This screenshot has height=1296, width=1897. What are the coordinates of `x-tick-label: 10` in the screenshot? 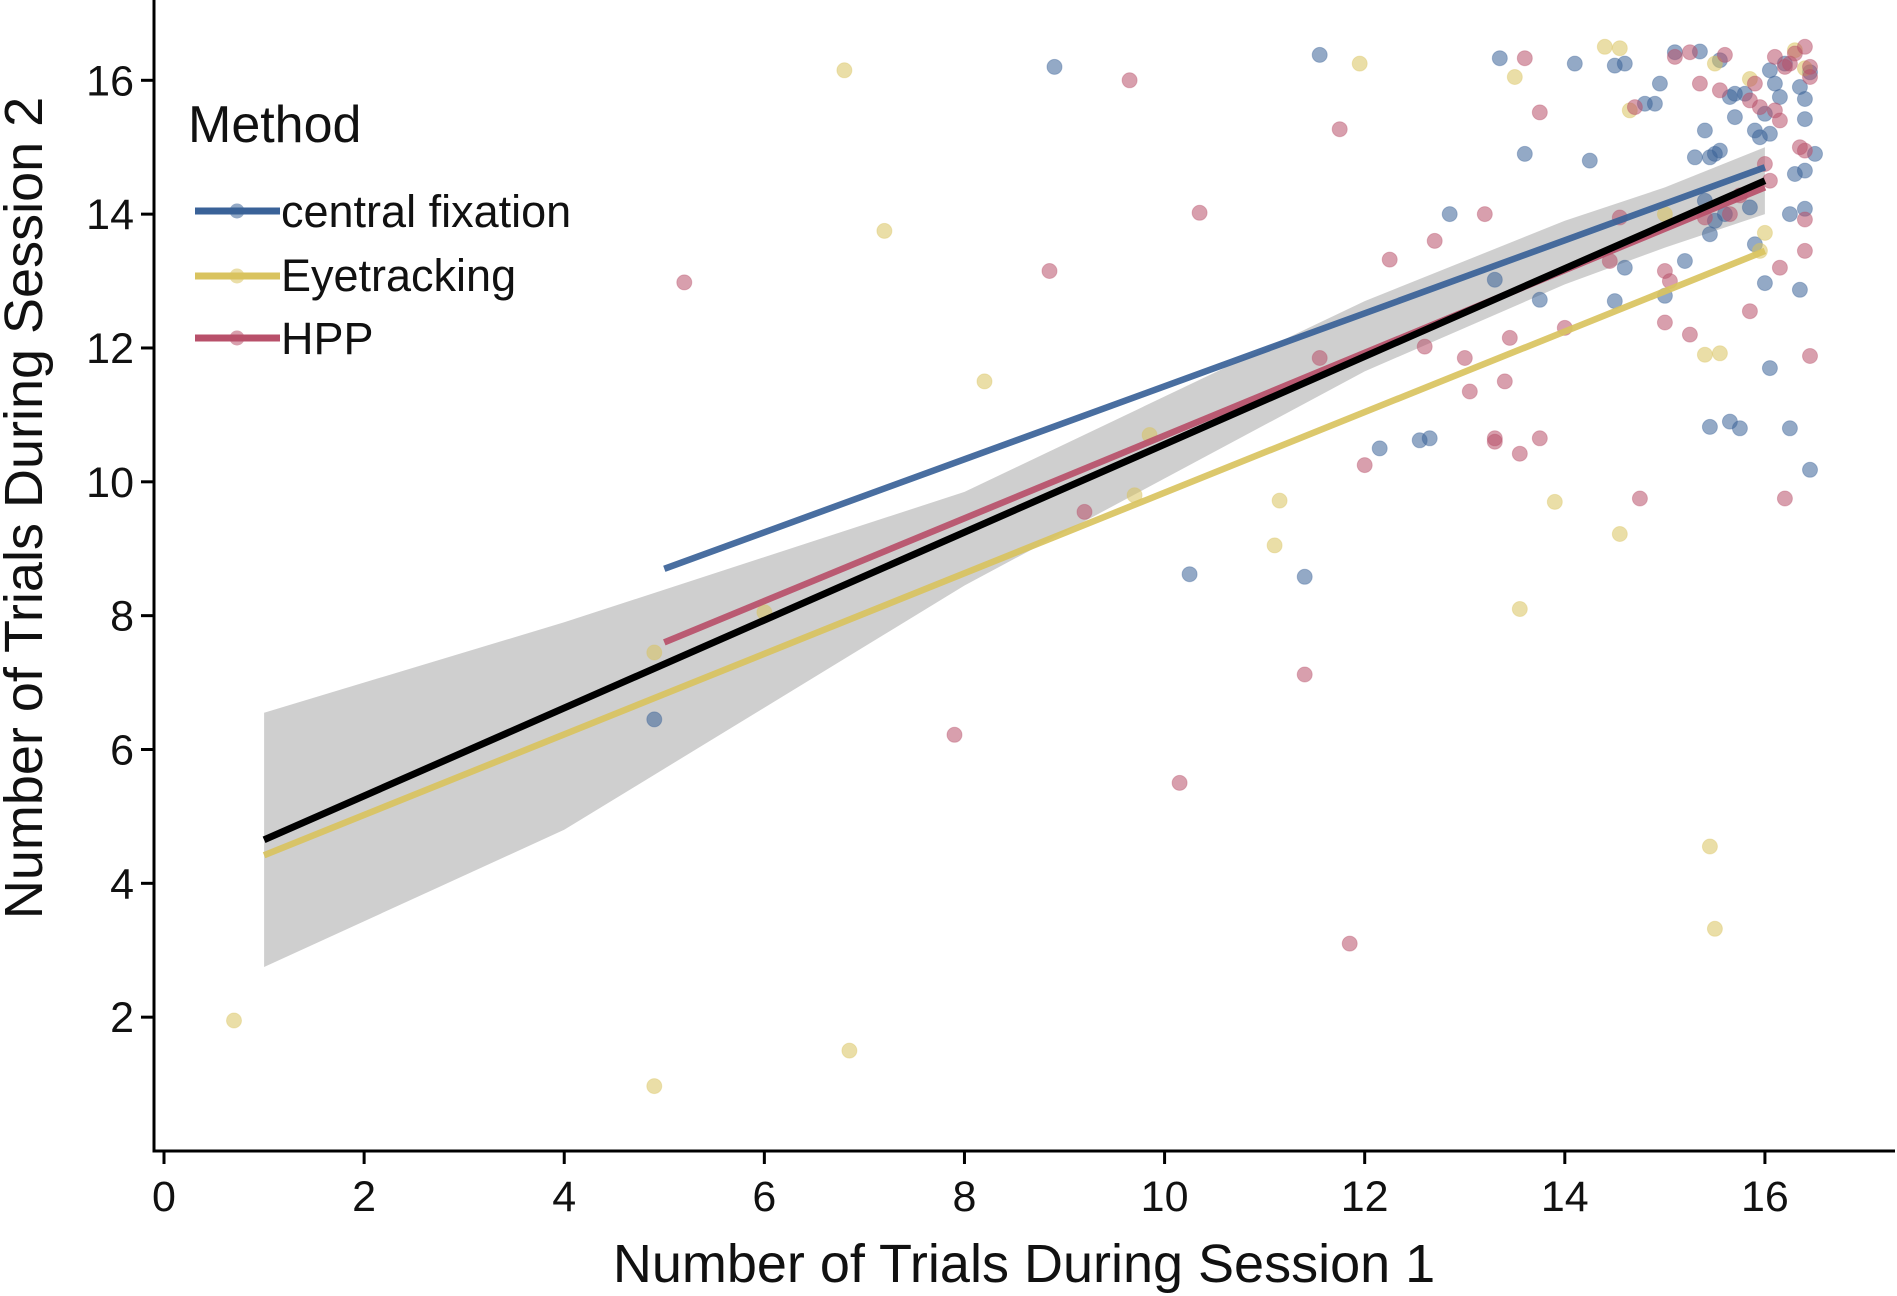 It's located at (1165, 1197).